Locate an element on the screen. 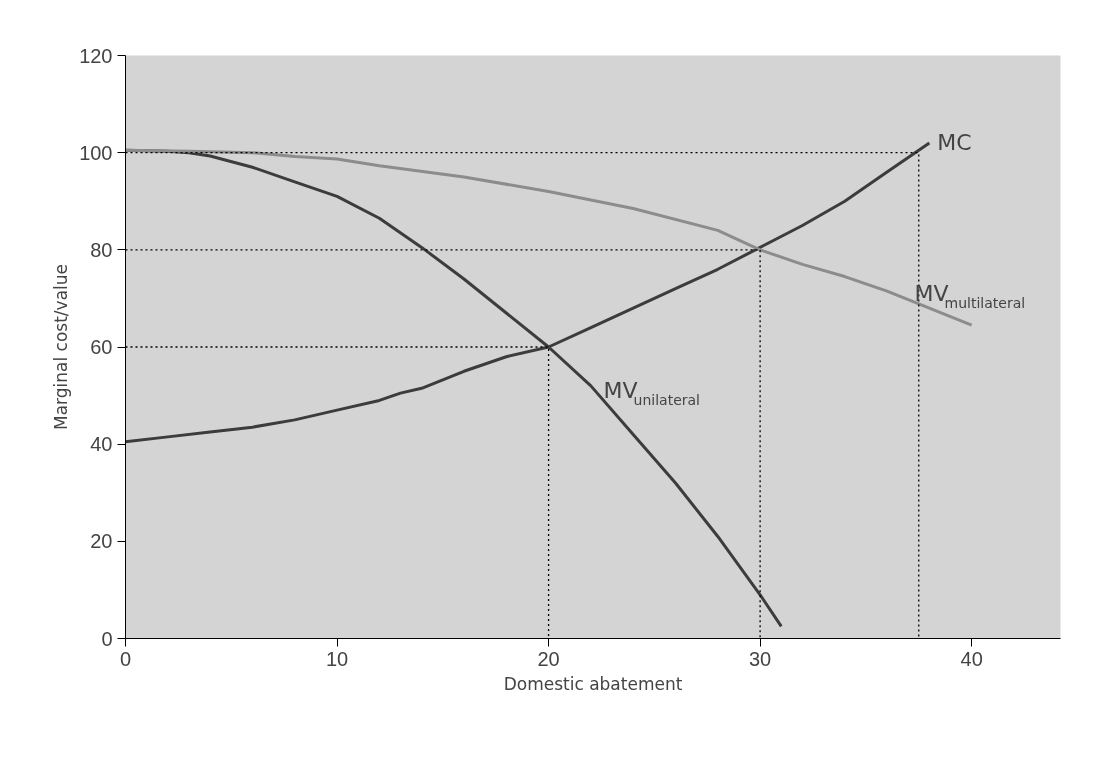 This screenshot has width=1097, height=765. x-axis-title: Domestic abatement is located at coordinates (593, 683).